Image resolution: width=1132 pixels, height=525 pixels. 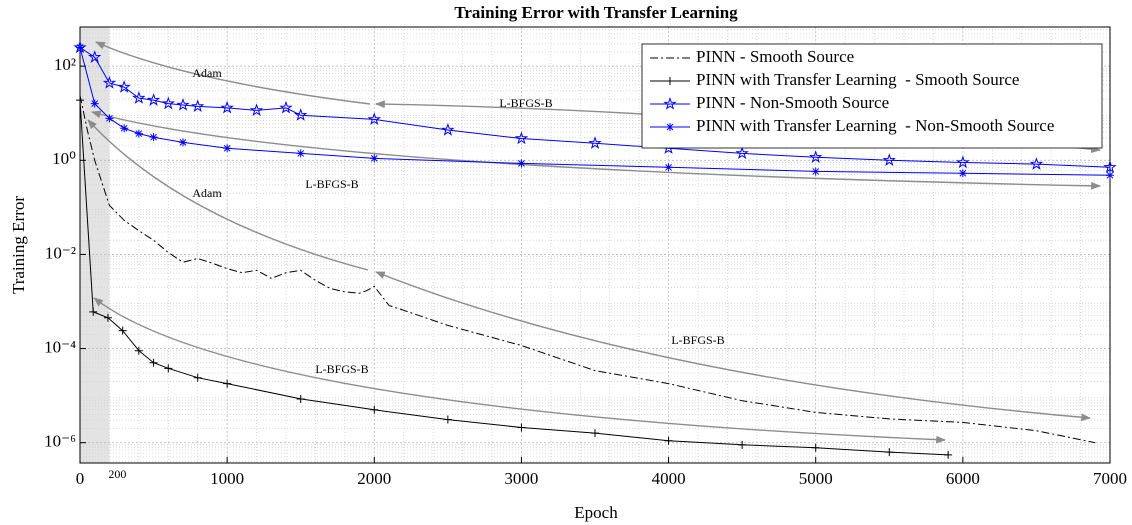 What do you see at coordinates (64, 158) in the screenshot?
I see `y-tick-label: 10⁰` at bounding box center [64, 158].